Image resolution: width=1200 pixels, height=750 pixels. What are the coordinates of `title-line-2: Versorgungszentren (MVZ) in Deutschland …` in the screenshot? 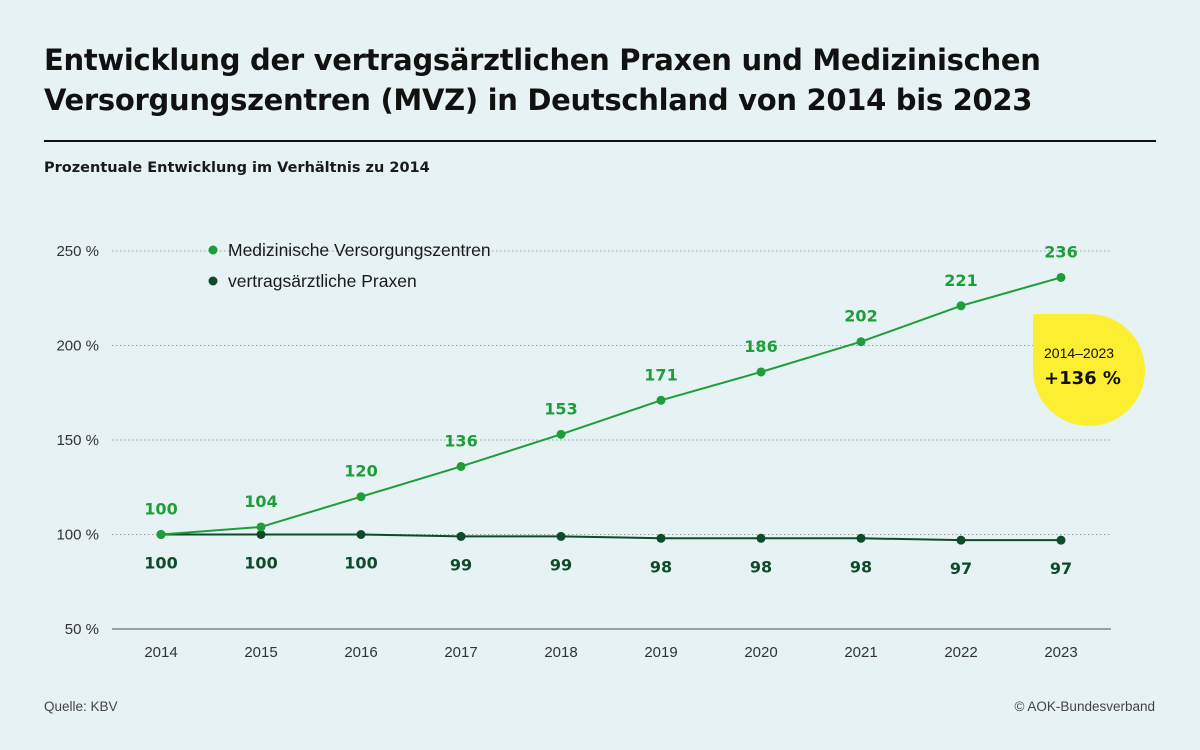 It's located at (538, 100).